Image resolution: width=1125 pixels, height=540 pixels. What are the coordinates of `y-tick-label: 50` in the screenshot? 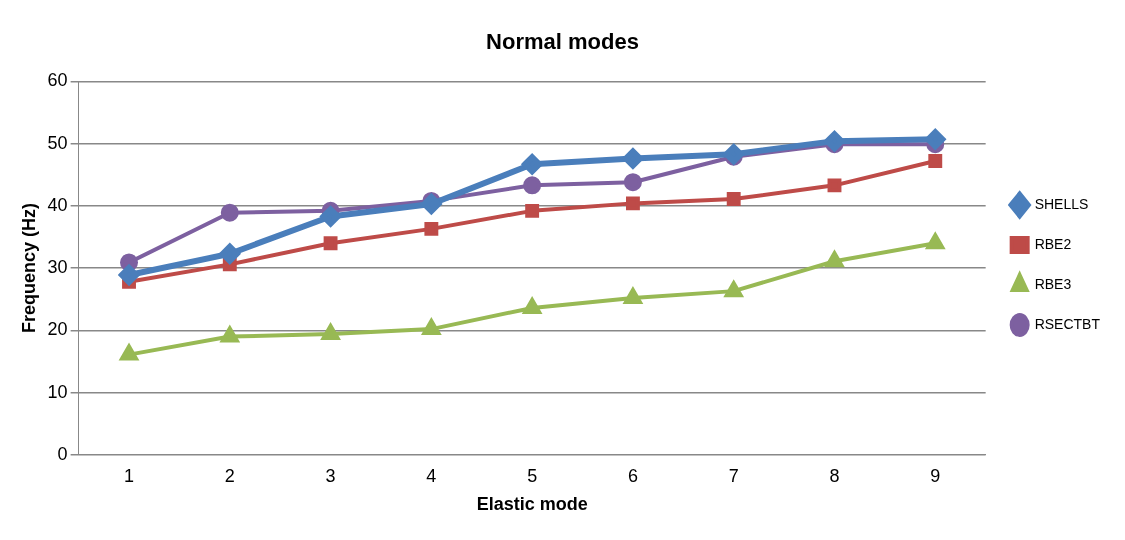 It's located at (57, 142).